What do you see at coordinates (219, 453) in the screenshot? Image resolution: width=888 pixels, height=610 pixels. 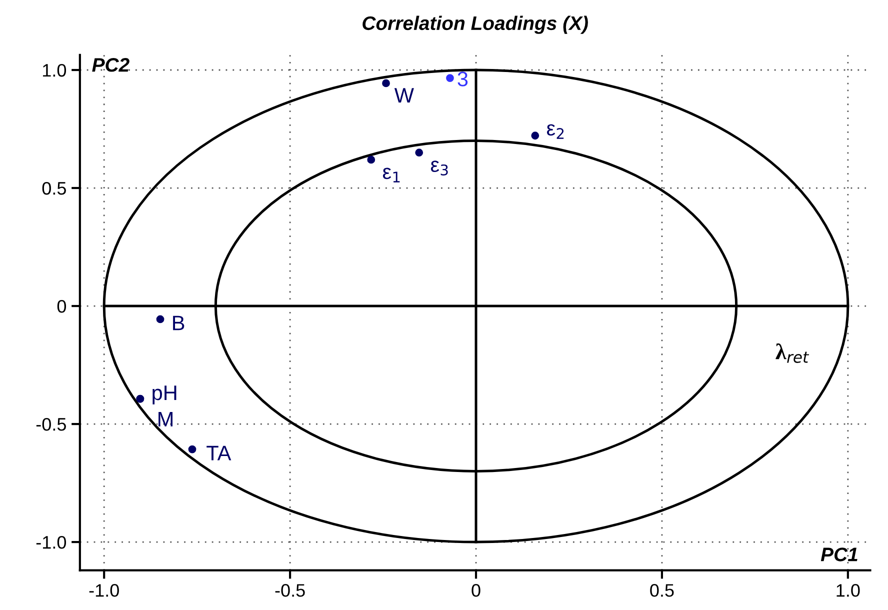 I see `series-label: TA` at bounding box center [219, 453].